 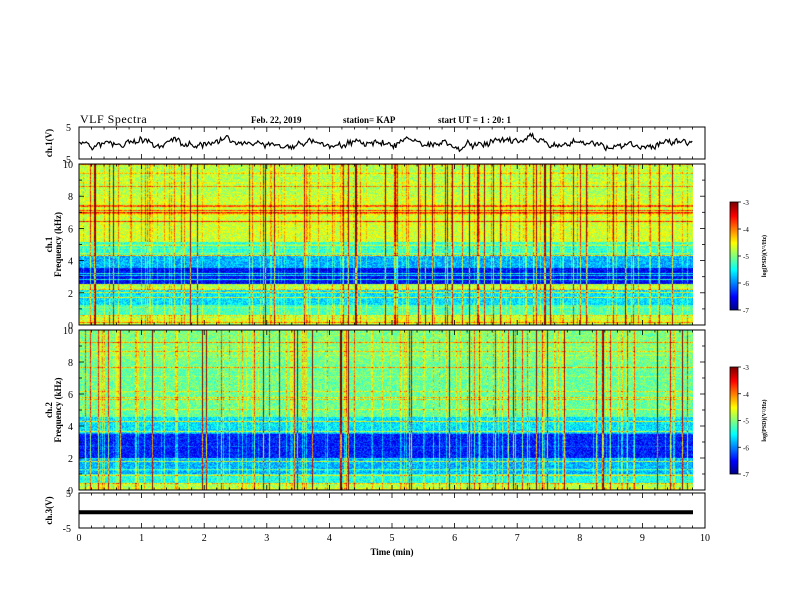 I want to click on y-axis-label-waveform: ch.1(V), so click(x=49, y=143).